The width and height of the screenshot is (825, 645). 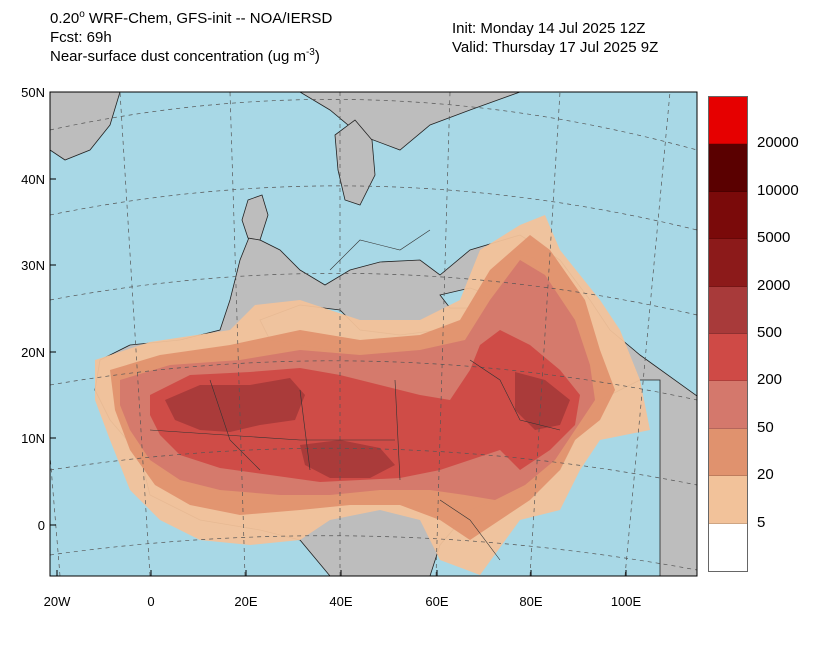 I want to click on legend-label: 200, so click(x=770, y=380).